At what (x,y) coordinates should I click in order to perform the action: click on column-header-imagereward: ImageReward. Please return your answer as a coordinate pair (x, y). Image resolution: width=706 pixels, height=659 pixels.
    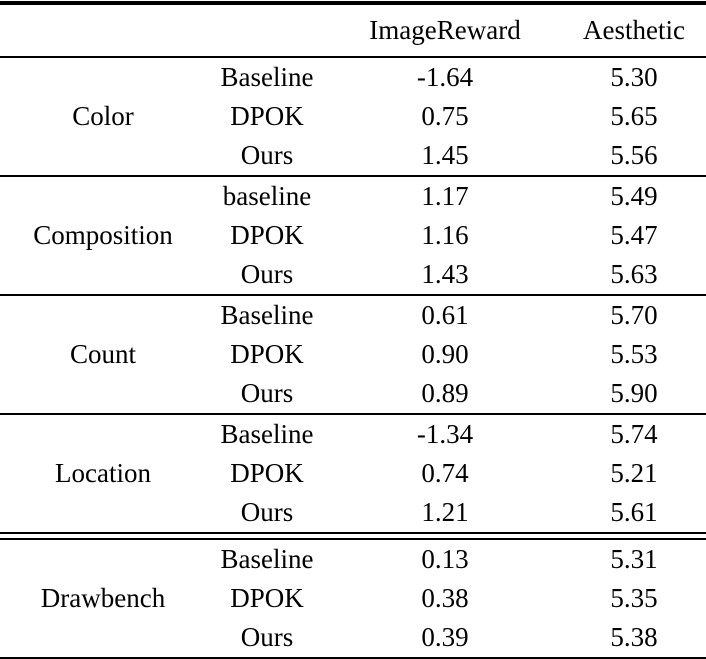
    Looking at the image, I should click on (445, 30).